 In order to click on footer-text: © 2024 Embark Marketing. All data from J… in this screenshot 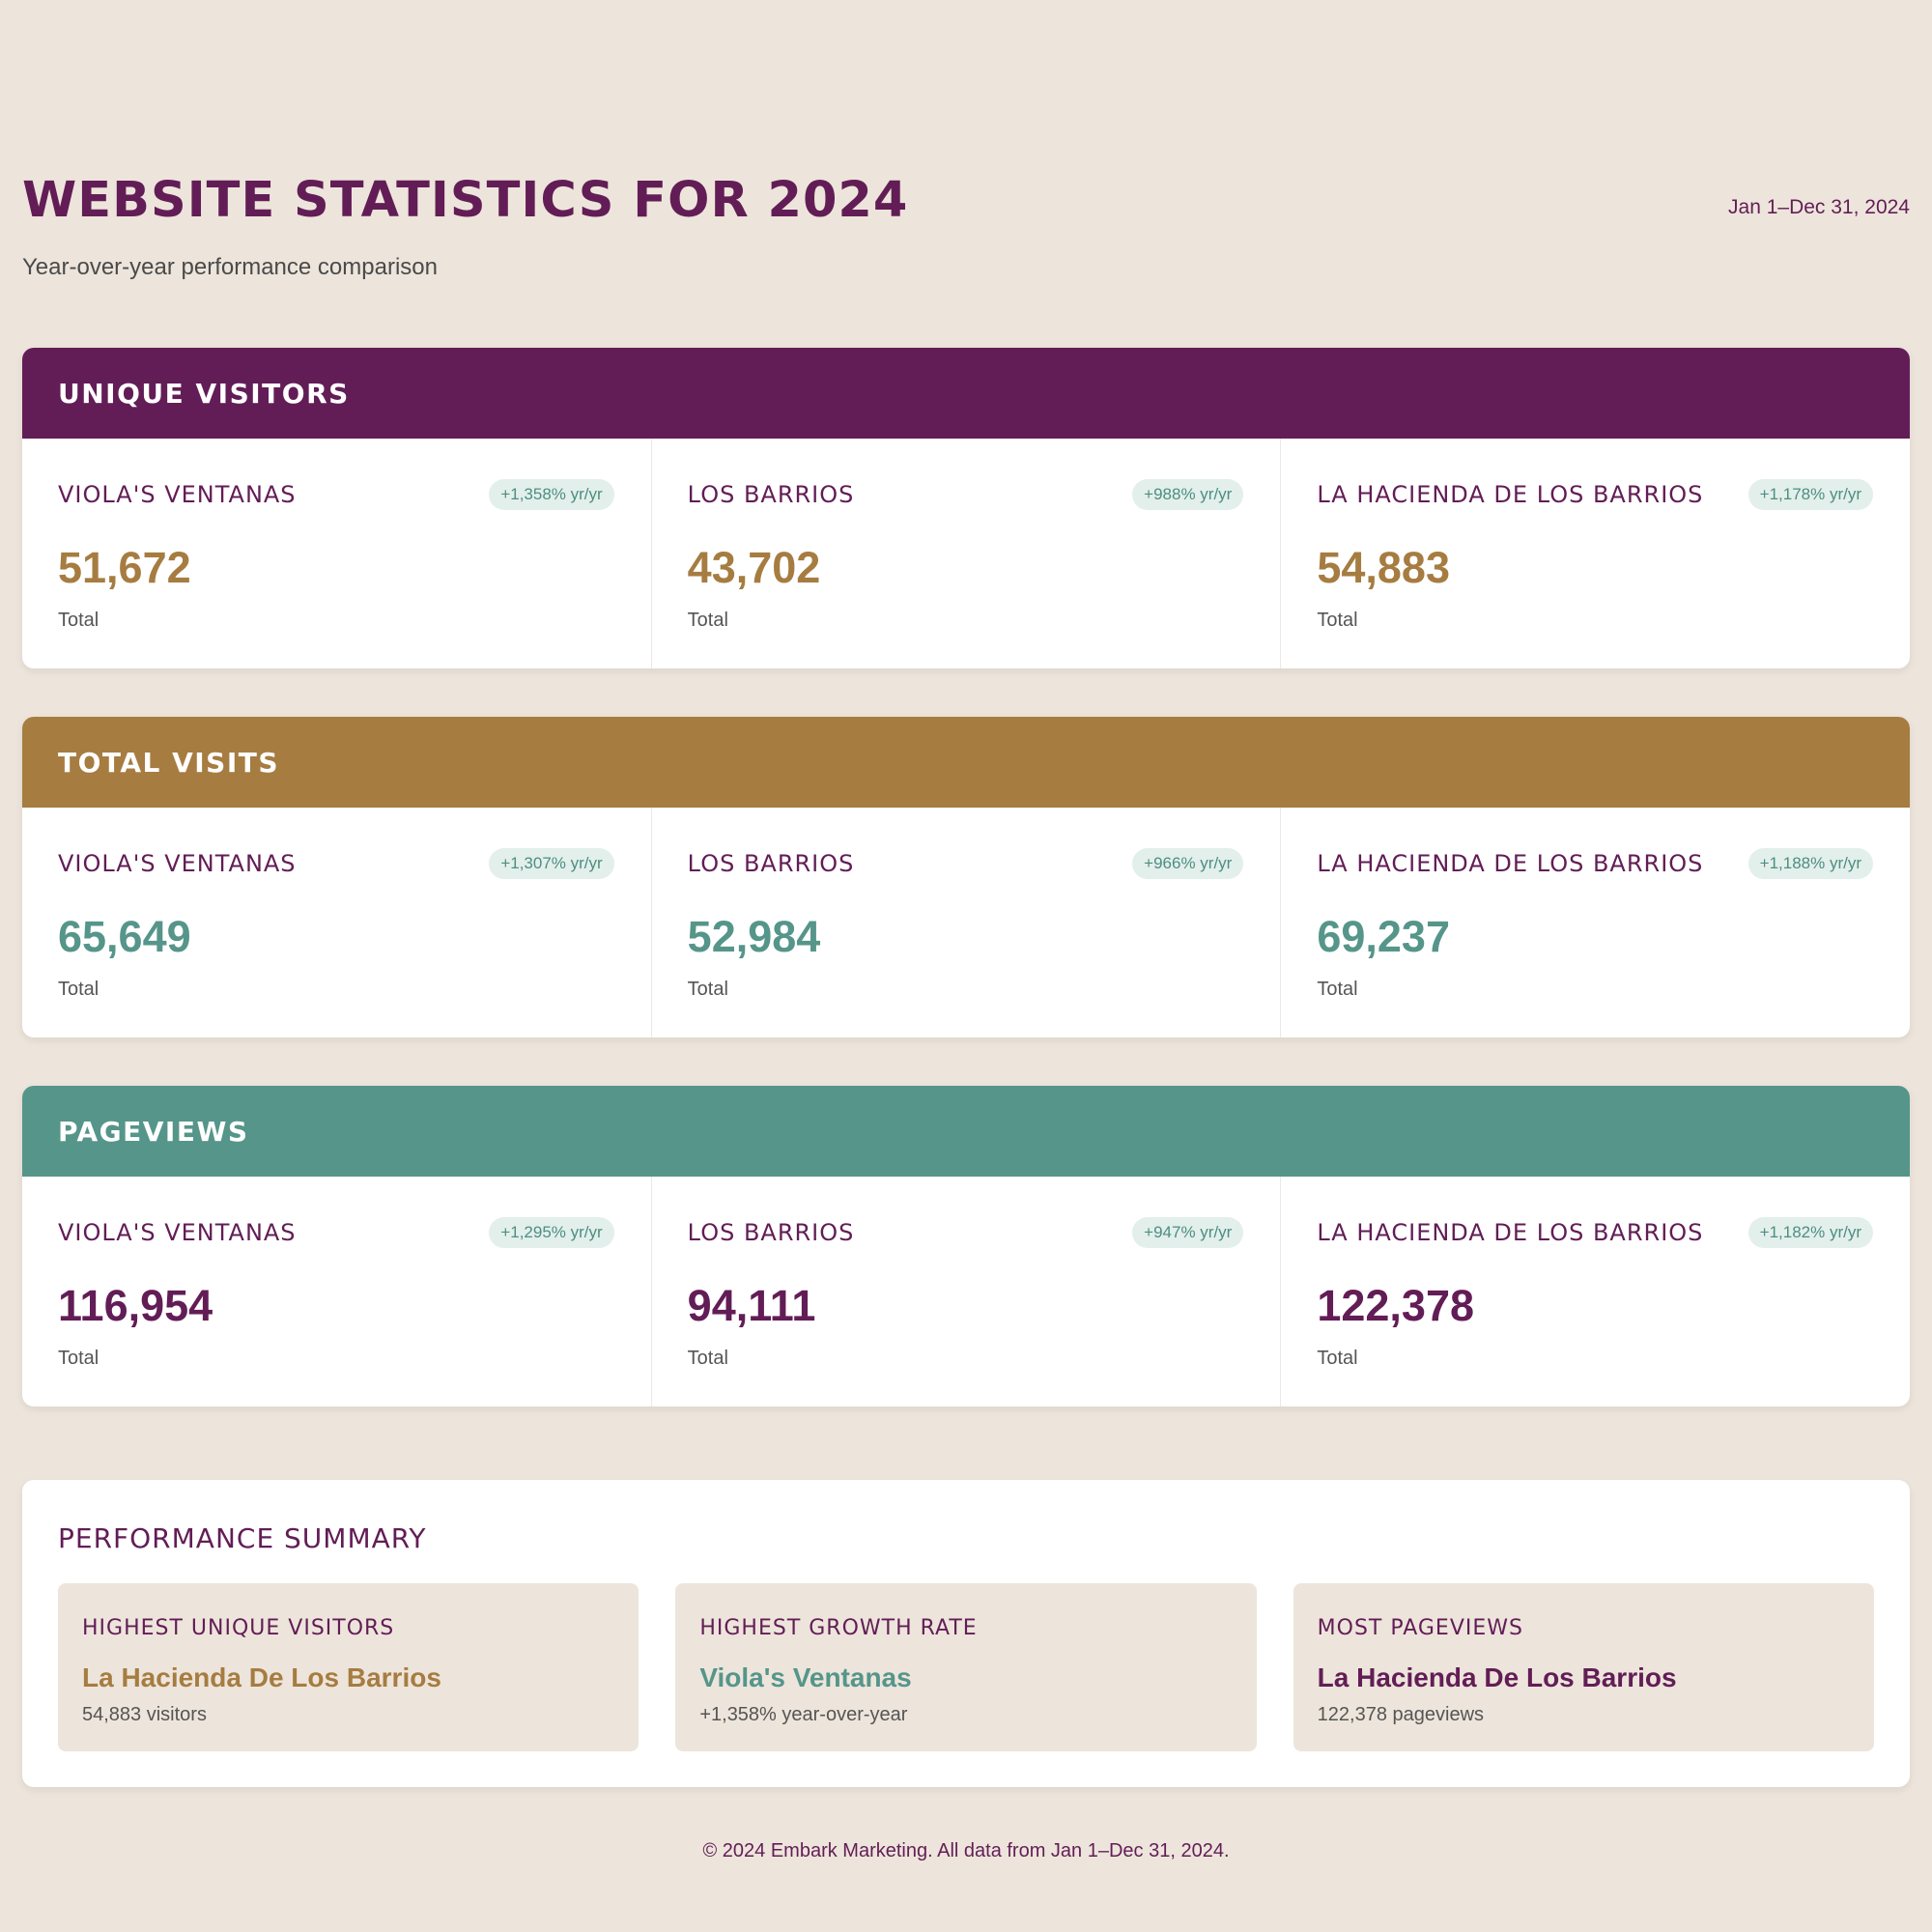, I will do `click(966, 1850)`.